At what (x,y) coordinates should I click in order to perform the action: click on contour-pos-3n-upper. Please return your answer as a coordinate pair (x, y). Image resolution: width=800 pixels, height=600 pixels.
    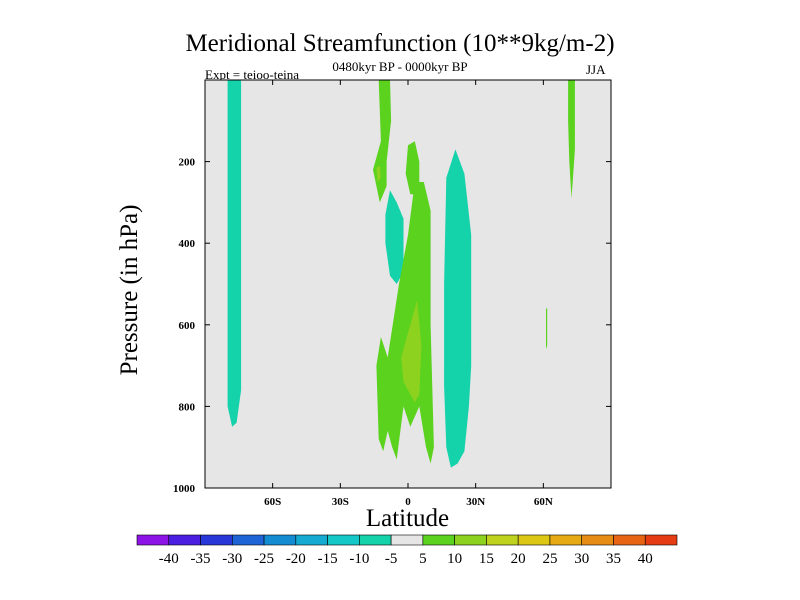
    Looking at the image, I should click on (412, 168).